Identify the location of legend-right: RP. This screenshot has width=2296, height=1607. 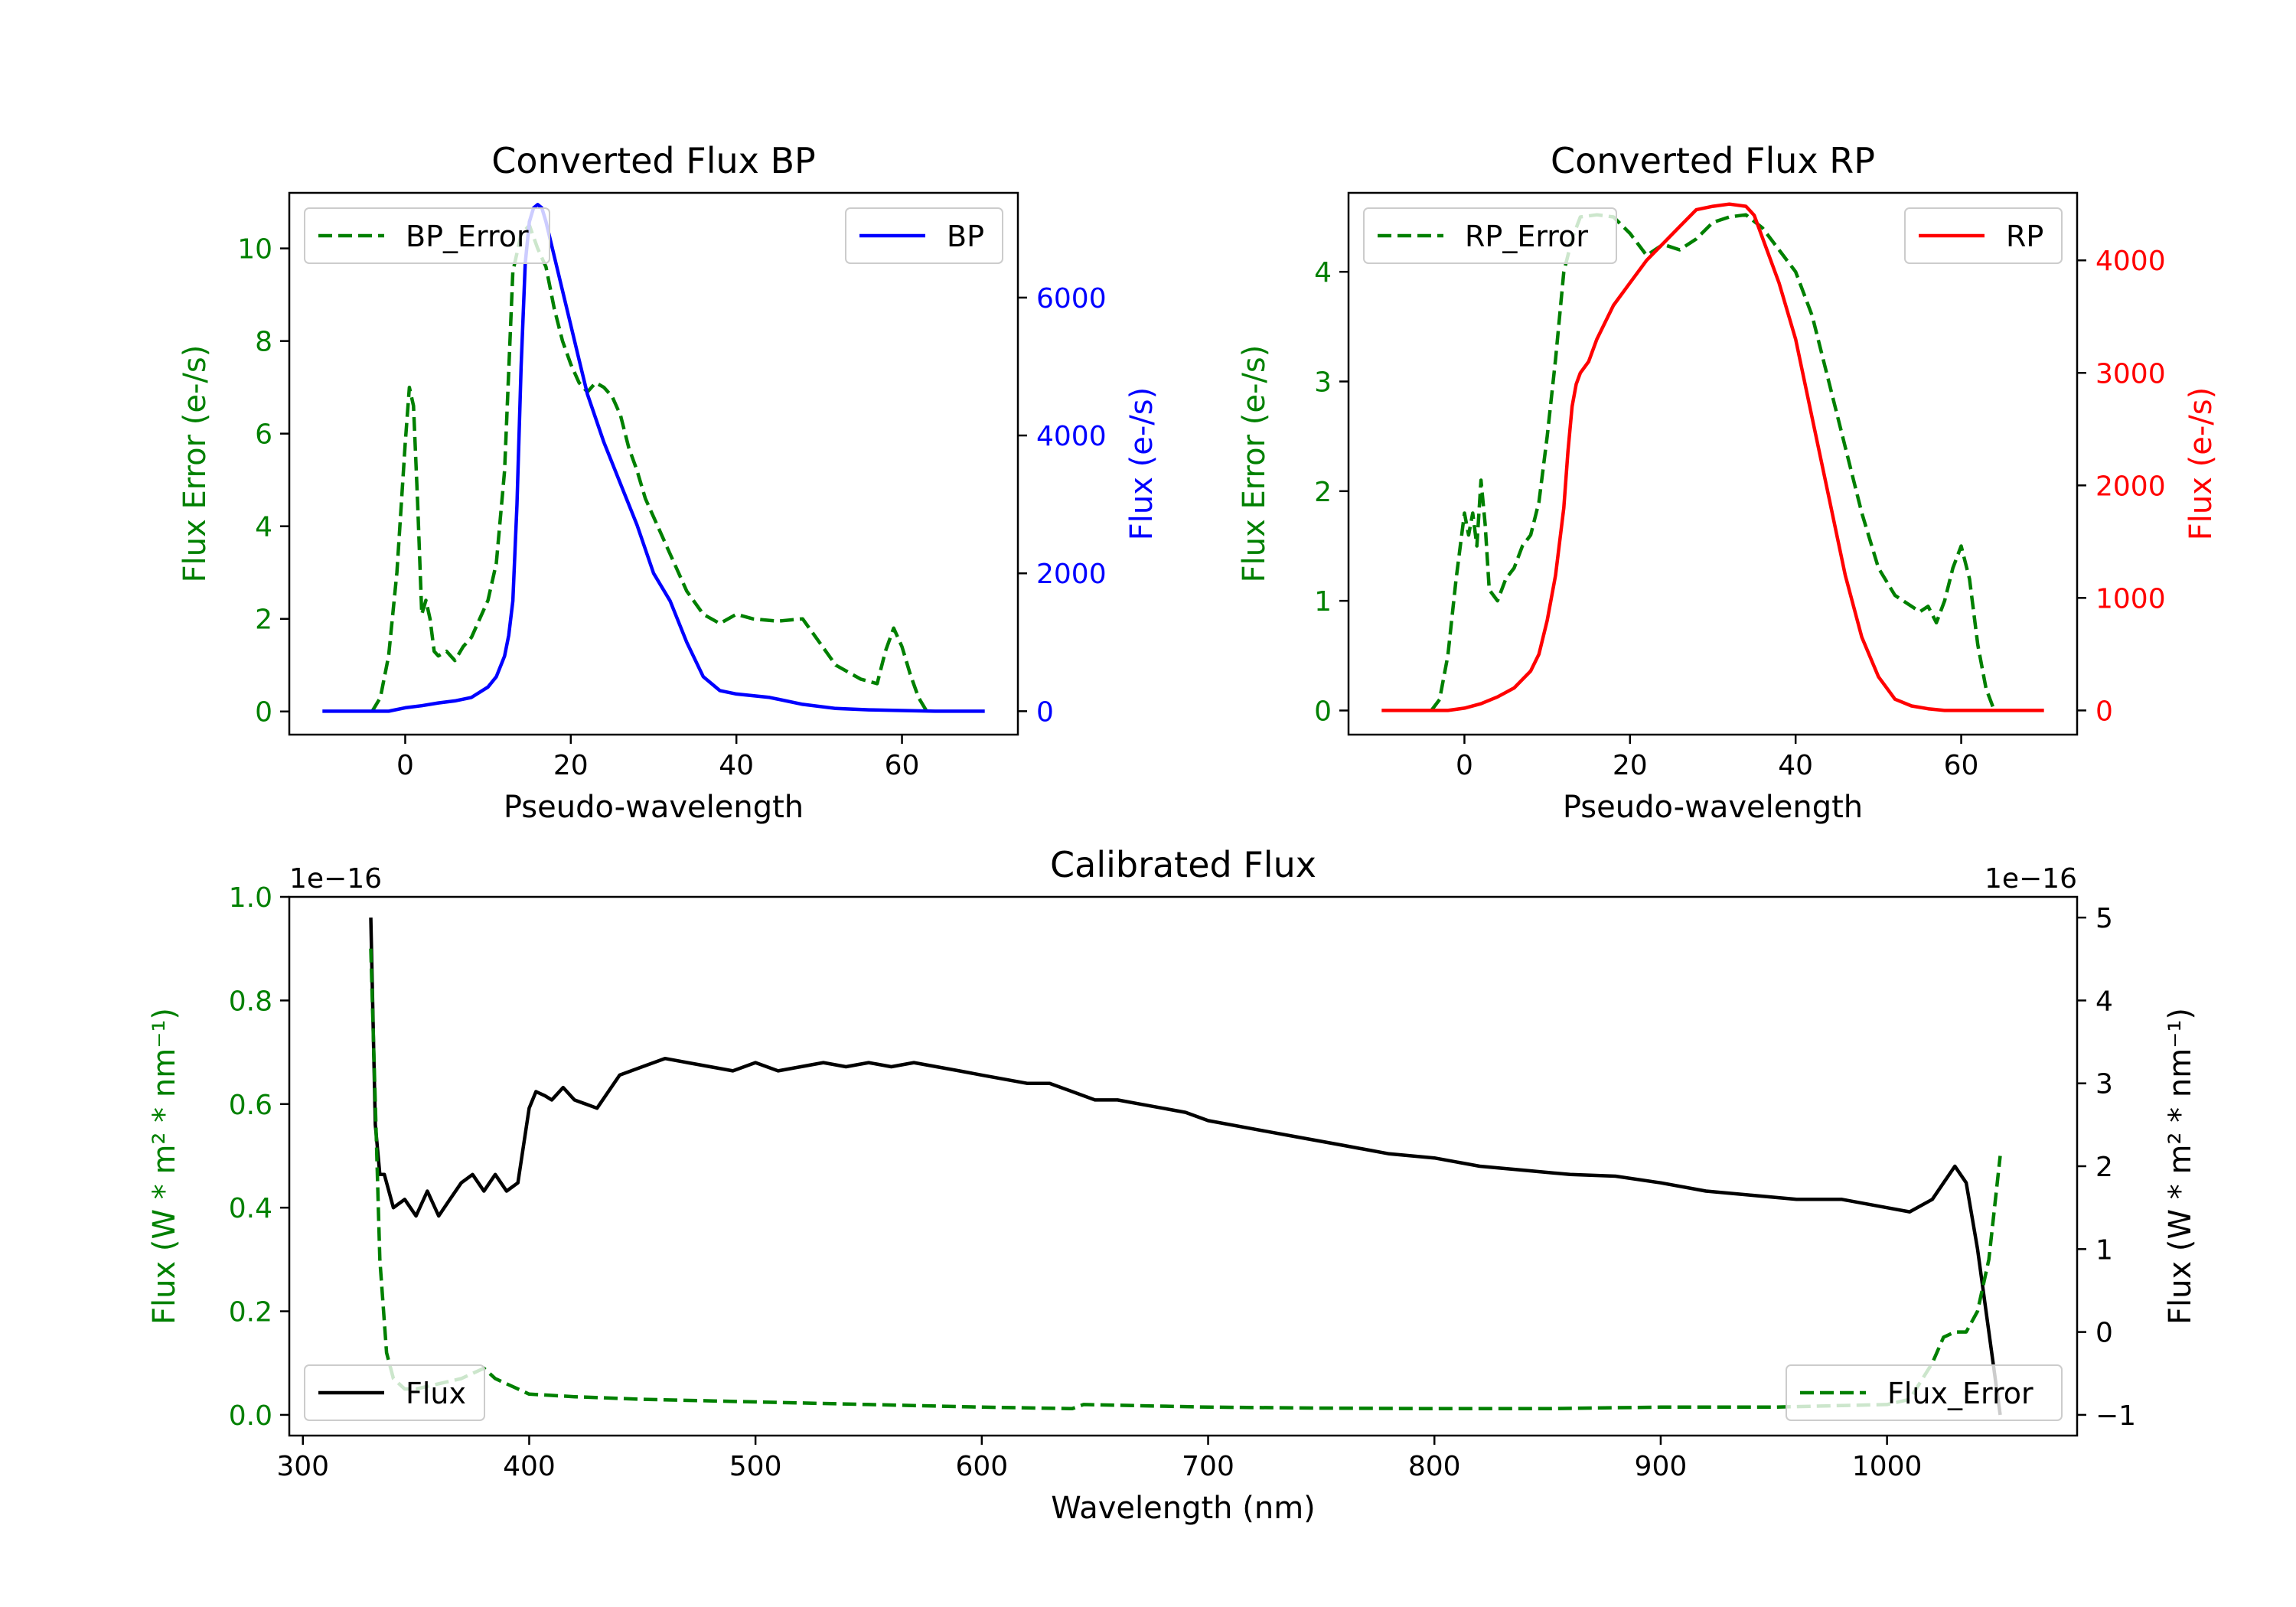
(1983, 235).